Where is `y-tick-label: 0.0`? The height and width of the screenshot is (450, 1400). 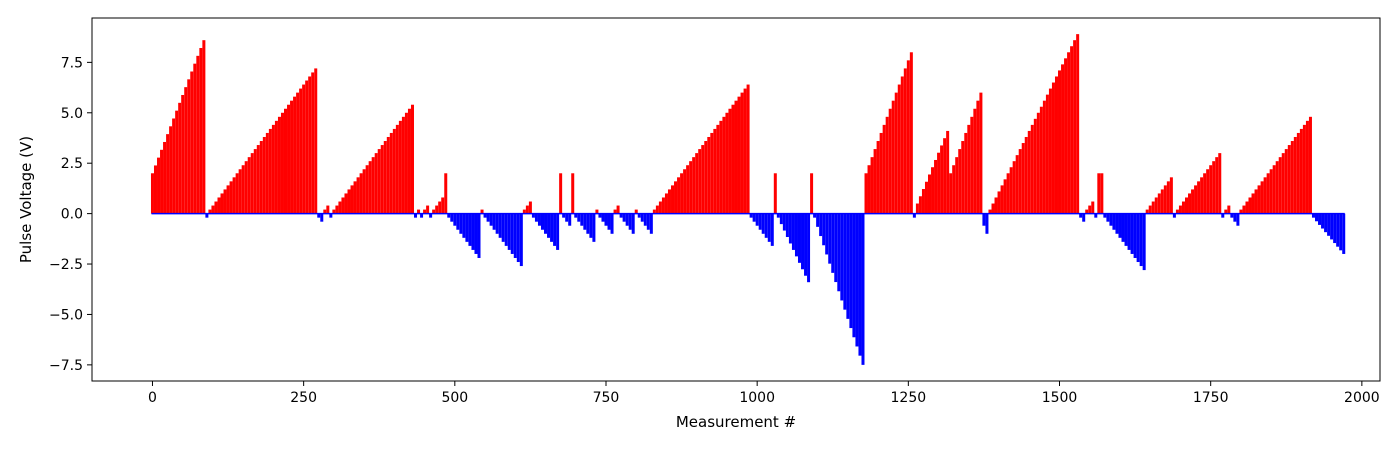
y-tick-label: 0.0 is located at coordinates (72, 215).